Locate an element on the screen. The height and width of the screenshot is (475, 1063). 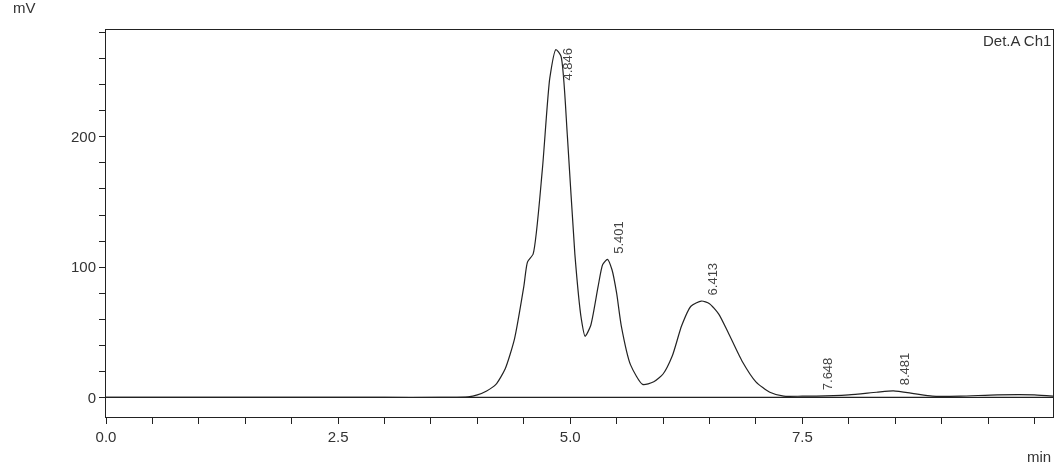
y-axis-title: mV is located at coordinates (24, 8).